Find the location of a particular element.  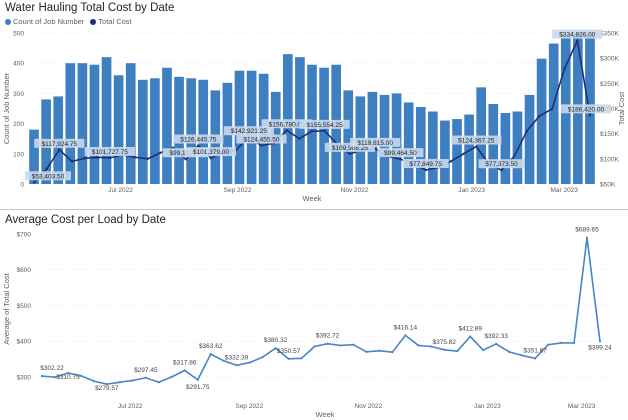

x-tick-label: Nov 2022 is located at coordinates (355, 190).